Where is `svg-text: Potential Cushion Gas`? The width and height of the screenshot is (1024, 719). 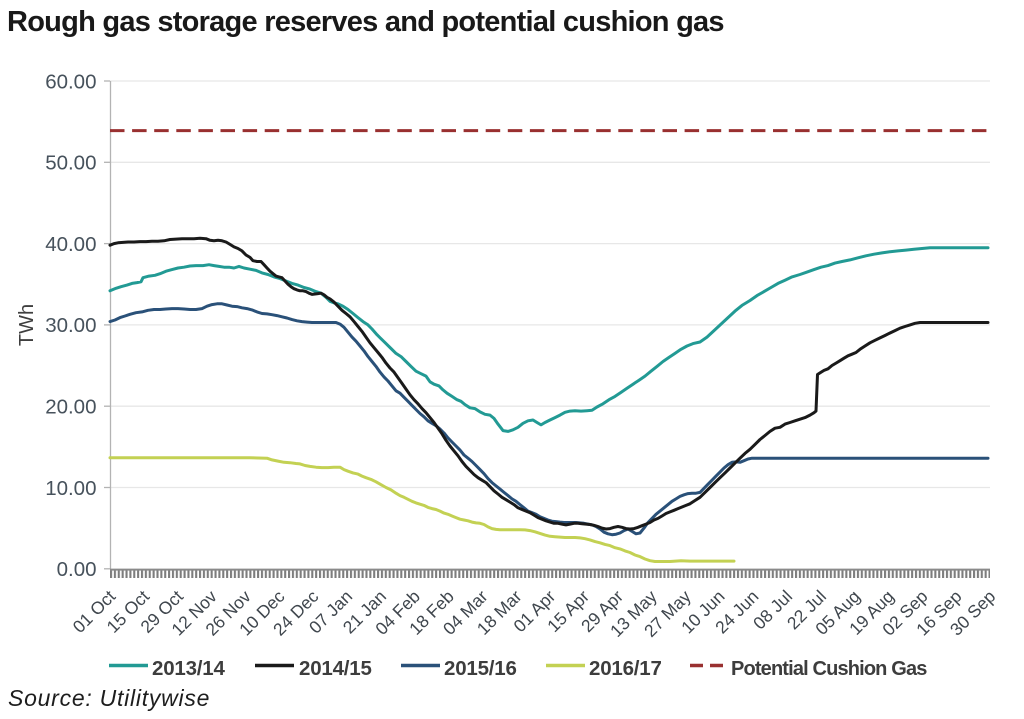
svg-text: Potential Cushion Gas is located at coordinates (829, 669).